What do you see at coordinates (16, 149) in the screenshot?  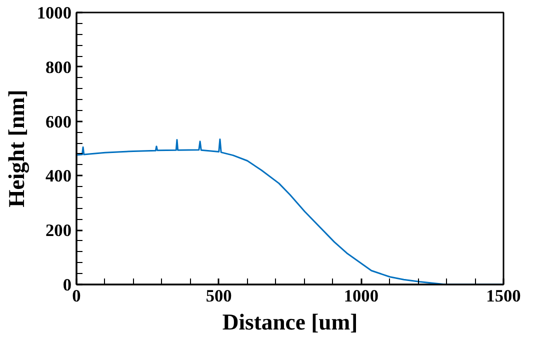 I see `y-axis-title: Height [nm]` at bounding box center [16, 149].